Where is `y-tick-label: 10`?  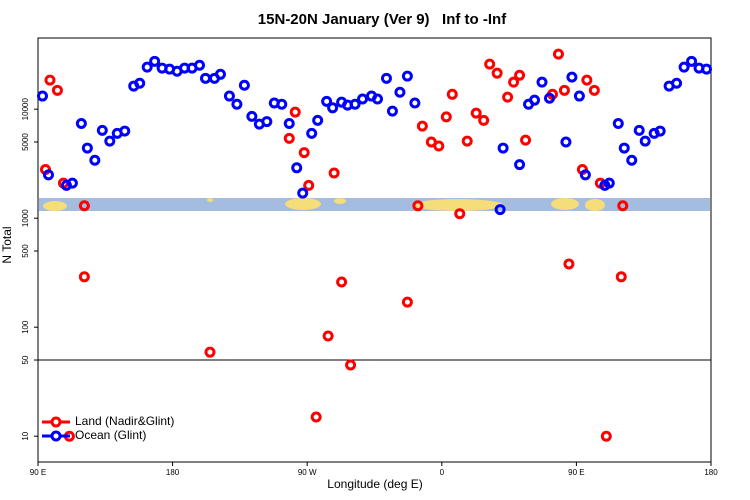 y-tick-label: 10 is located at coordinates (25, 435).